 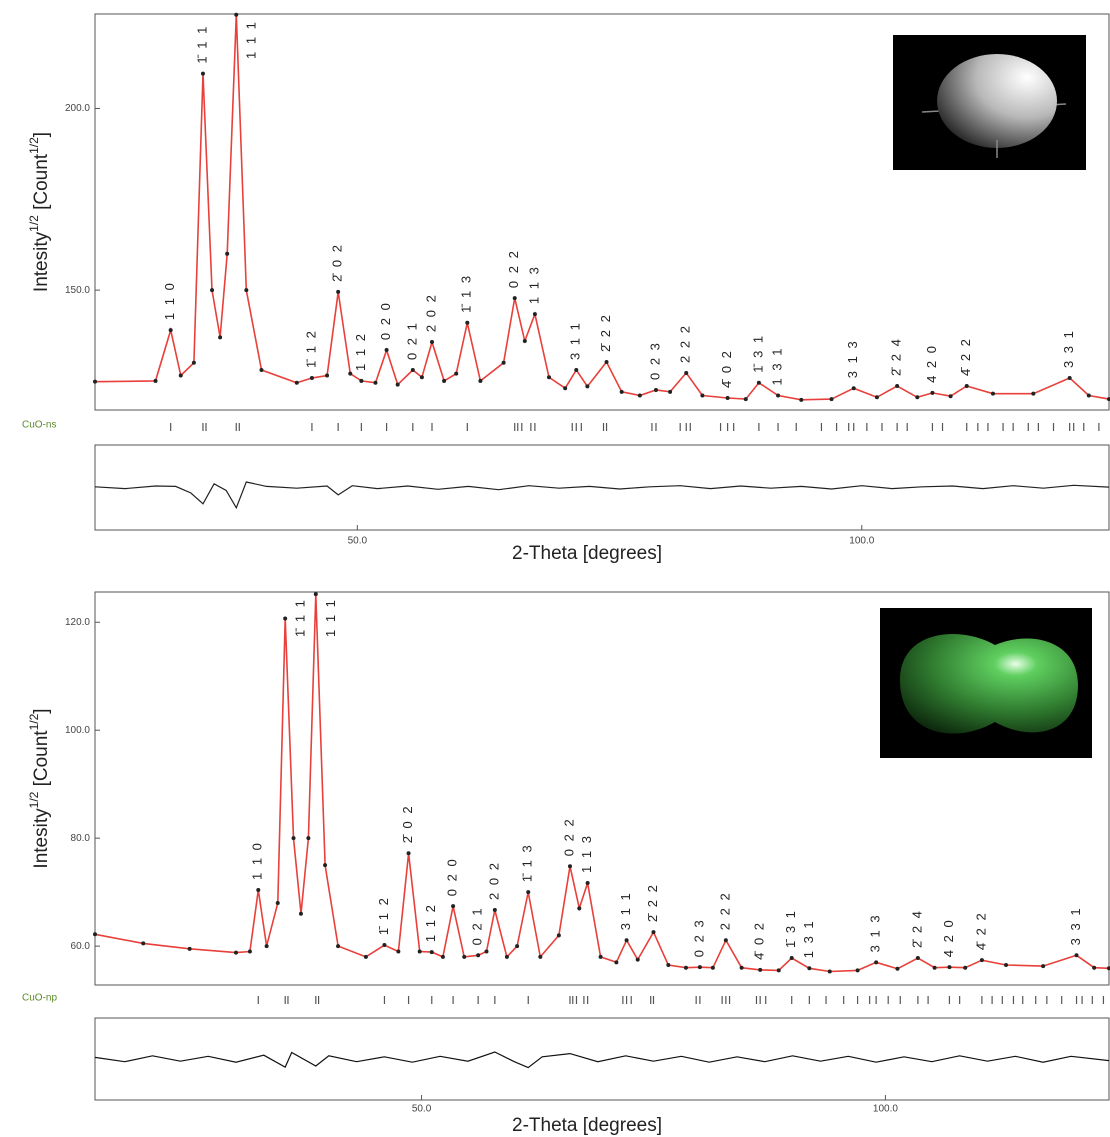 I want to click on difference-frame, so click(x=602, y=1059).